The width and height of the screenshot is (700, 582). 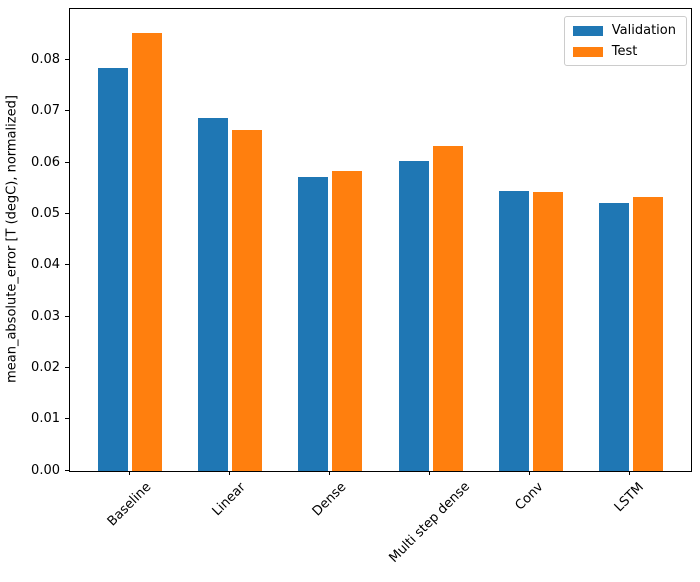 What do you see at coordinates (67, 316) in the screenshot?
I see `y-tick-mark-0.03` at bounding box center [67, 316].